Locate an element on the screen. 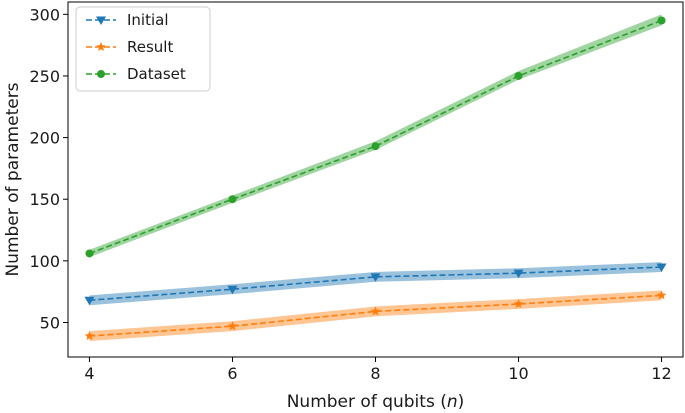 This screenshot has width=685, height=413. x-axis-label: Number of qubits (n) is located at coordinates (376, 402).